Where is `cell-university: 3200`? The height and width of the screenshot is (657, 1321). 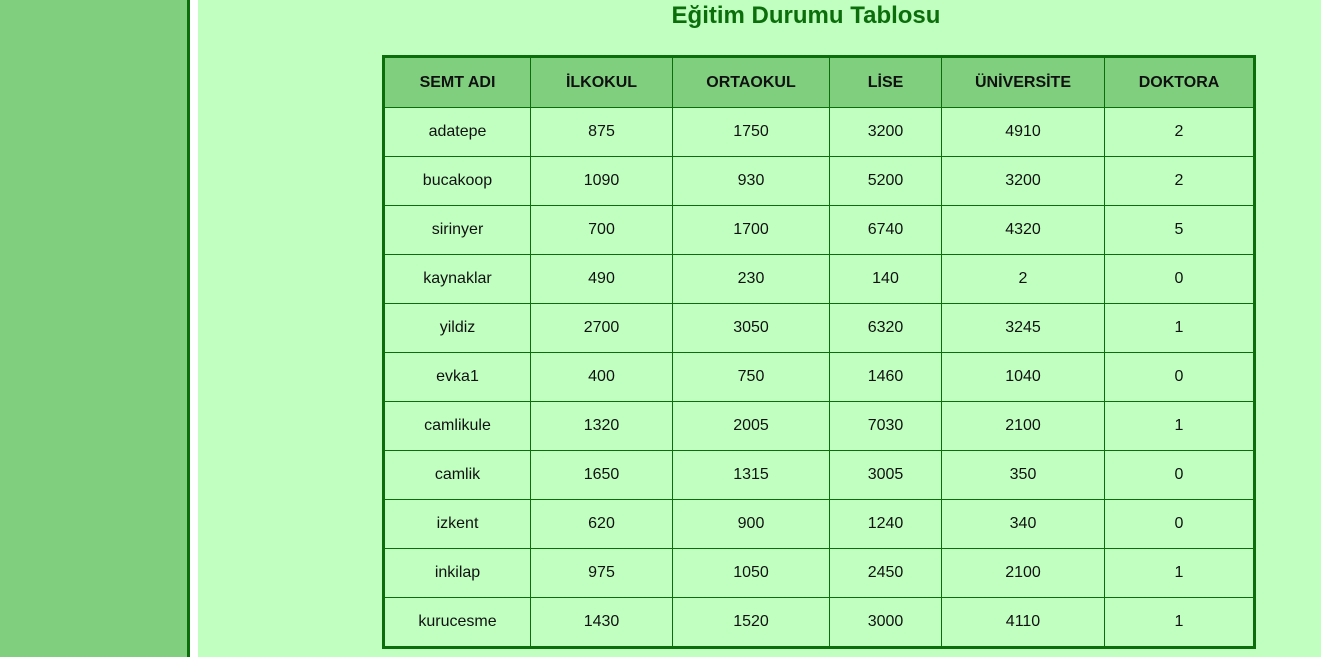 cell-university: 3200 is located at coordinates (1023, 181).